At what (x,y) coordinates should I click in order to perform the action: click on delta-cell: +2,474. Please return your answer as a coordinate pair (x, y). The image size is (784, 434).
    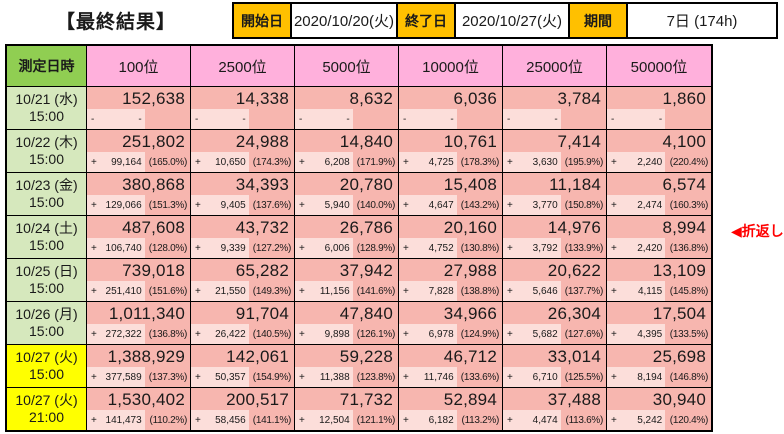
    Looking at the image, I should click on (636, 205).